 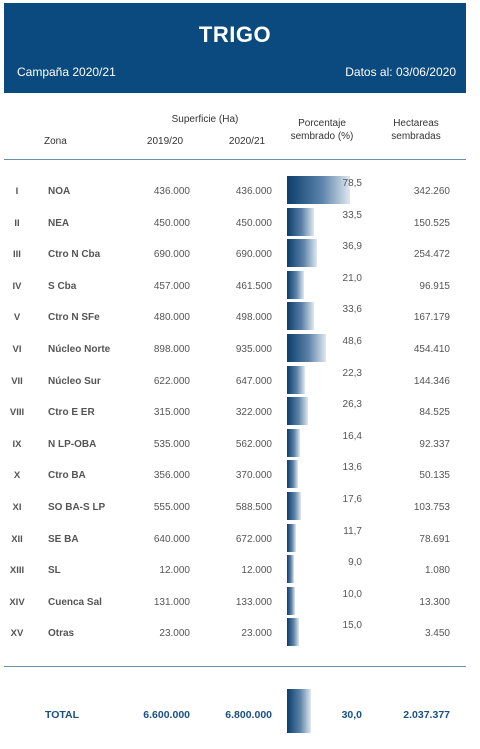 I want to click on hectareas-value: 150.525, so click(x=431, y=223).